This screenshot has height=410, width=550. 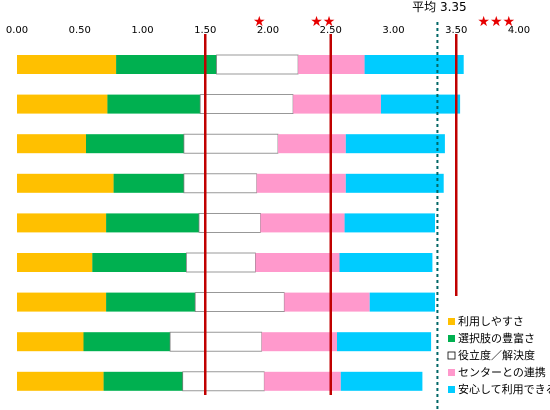 What do you see at coordinates (259, 22) in the screenshot?
I see `star-label: ★` at bounding box center [259, 22].